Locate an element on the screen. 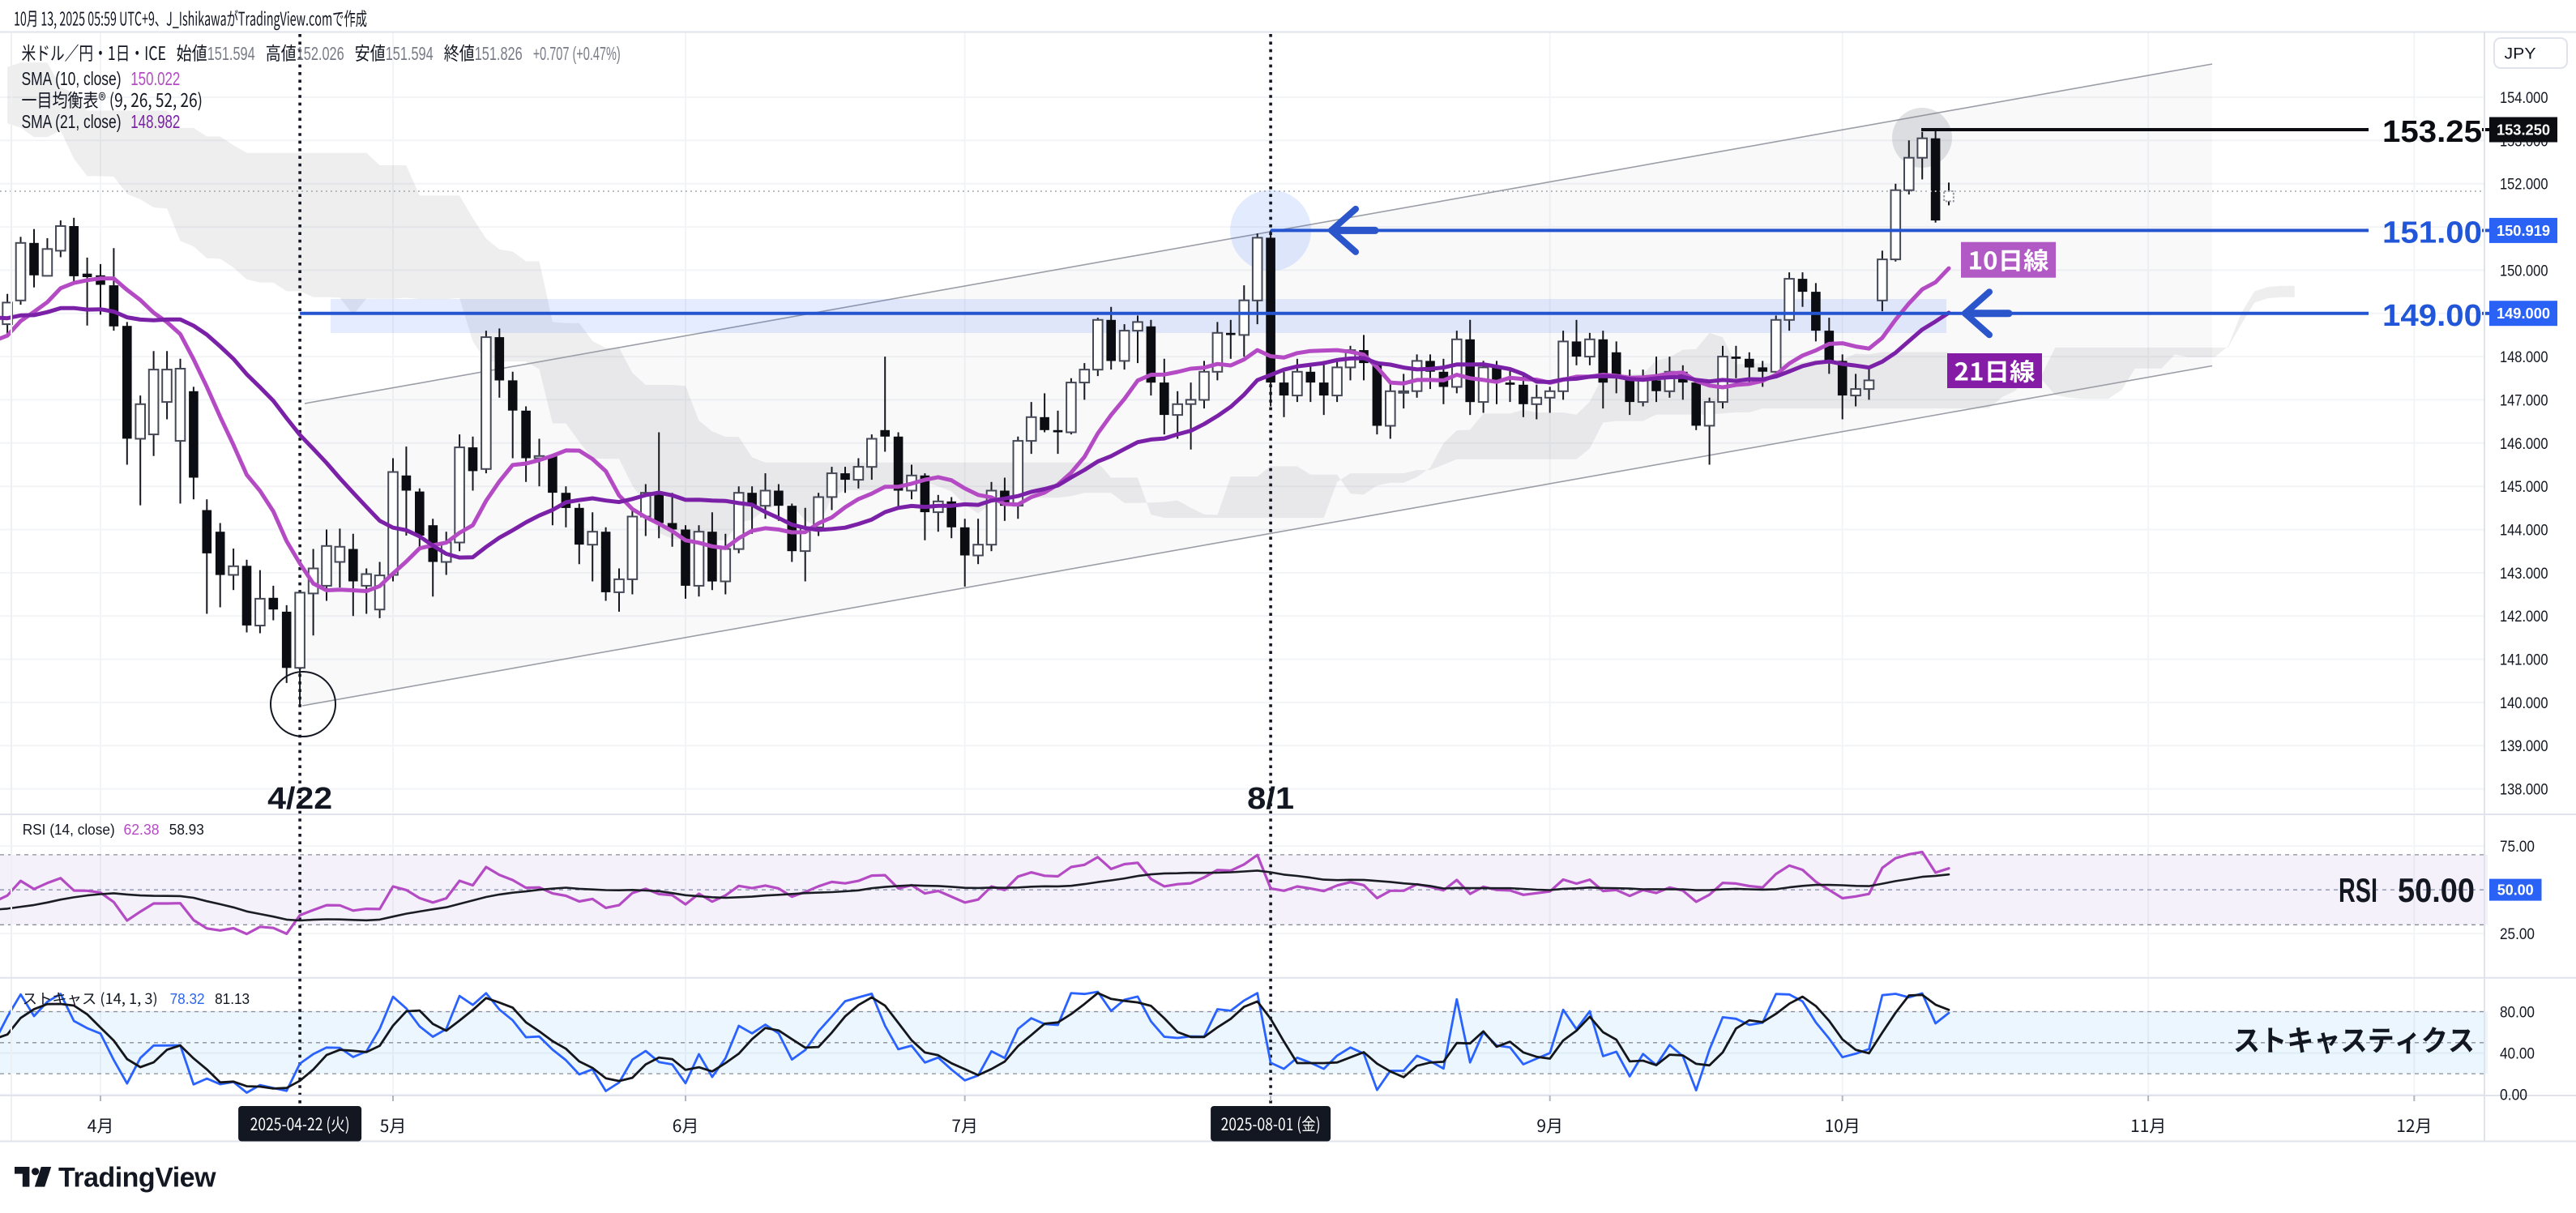  svg-text: 145.000 is located at coordinates (2524, 487).